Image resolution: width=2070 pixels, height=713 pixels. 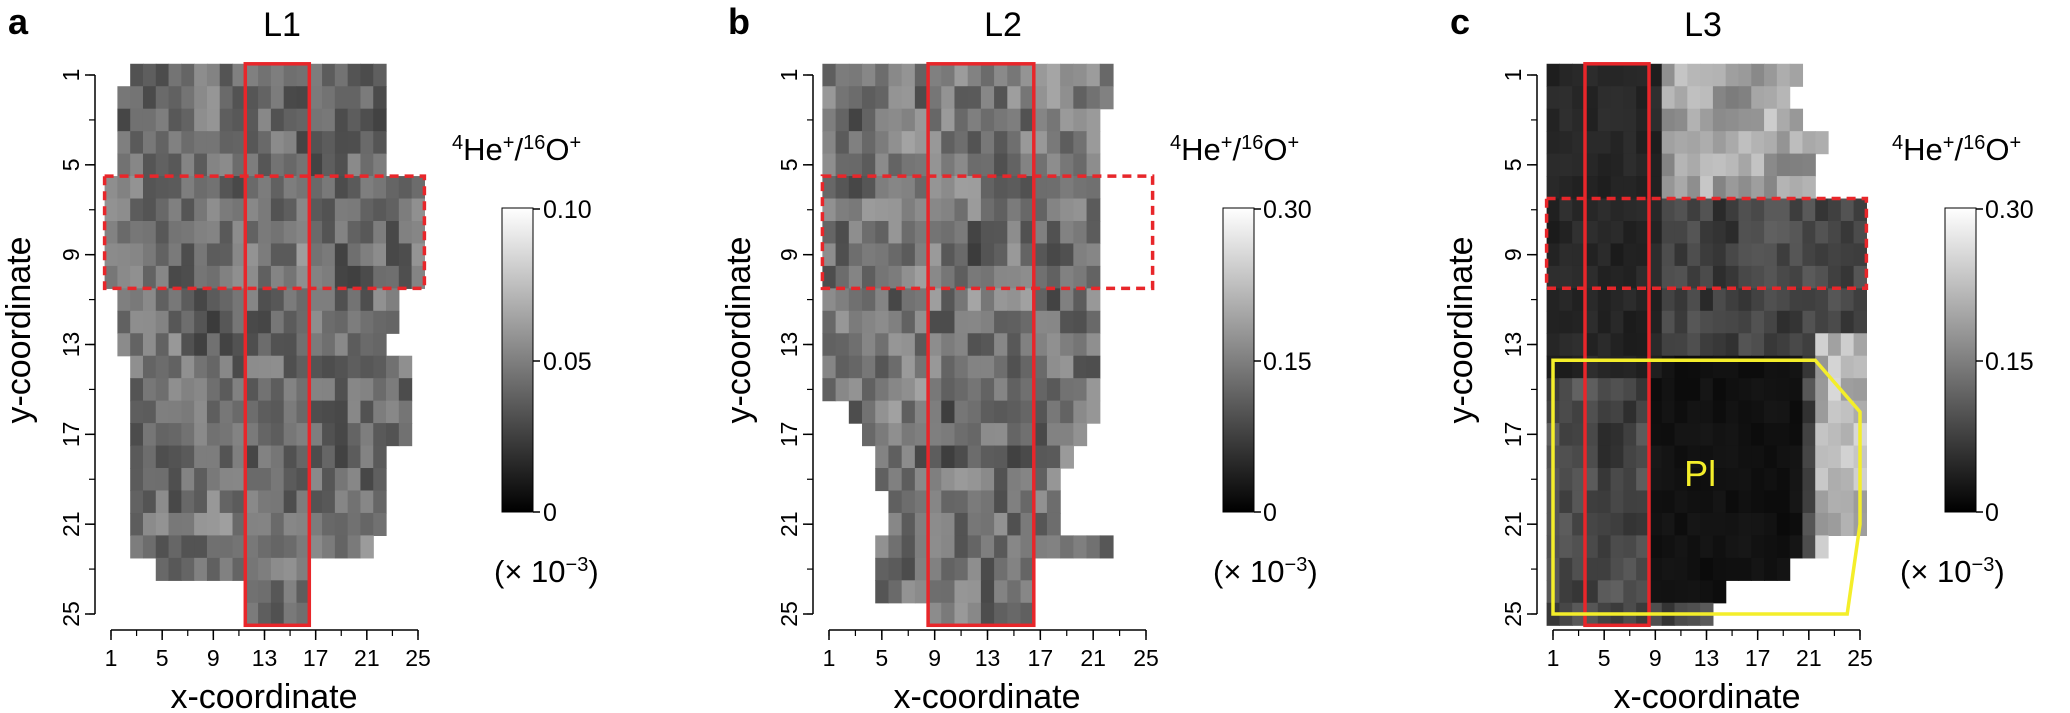 I want to click on colorbar-min-label: 0, so click(x=1992, y=513).